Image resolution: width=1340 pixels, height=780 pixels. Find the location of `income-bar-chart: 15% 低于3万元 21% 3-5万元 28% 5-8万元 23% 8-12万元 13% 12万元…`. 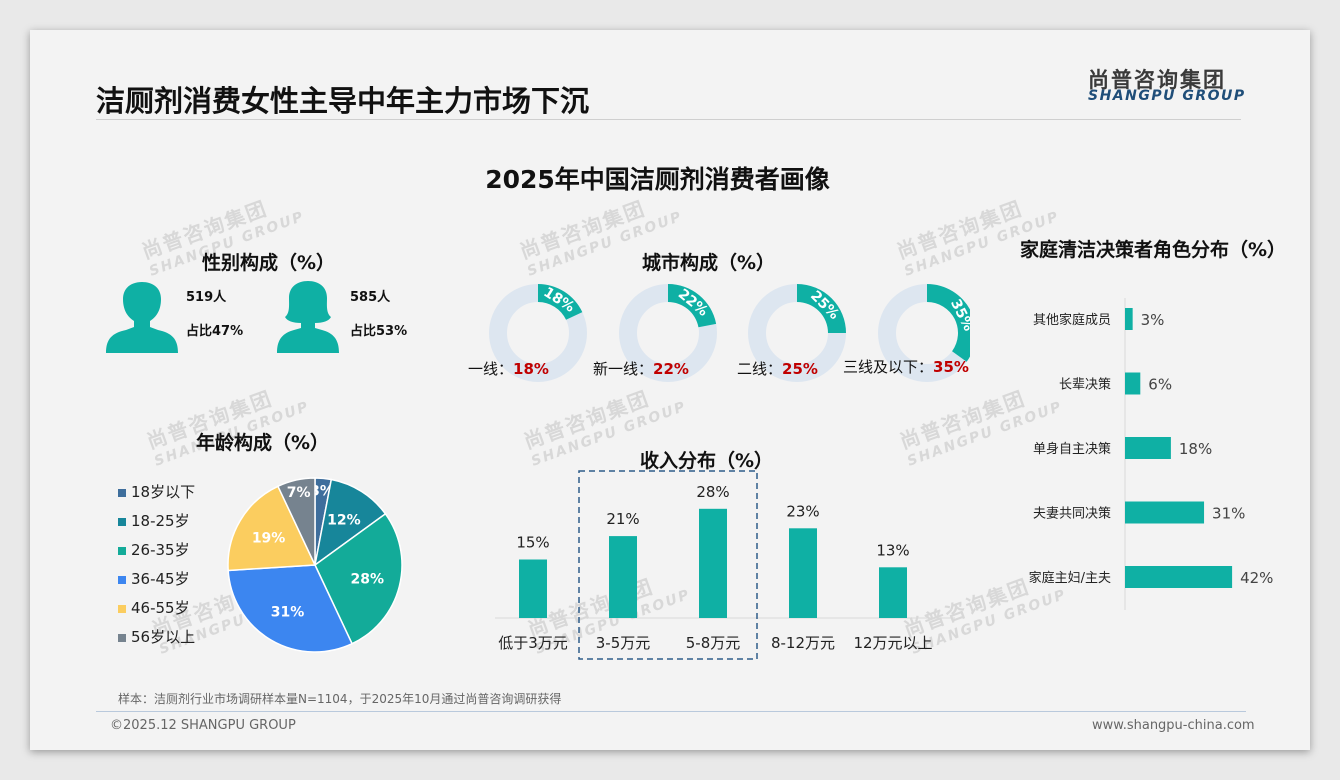

income-bar-chart: 15% 低于3万元 21% 3-5万元 28% 5-8万元 23% 8-12万元 13% 12万元… is located at coordinates (725, 565).